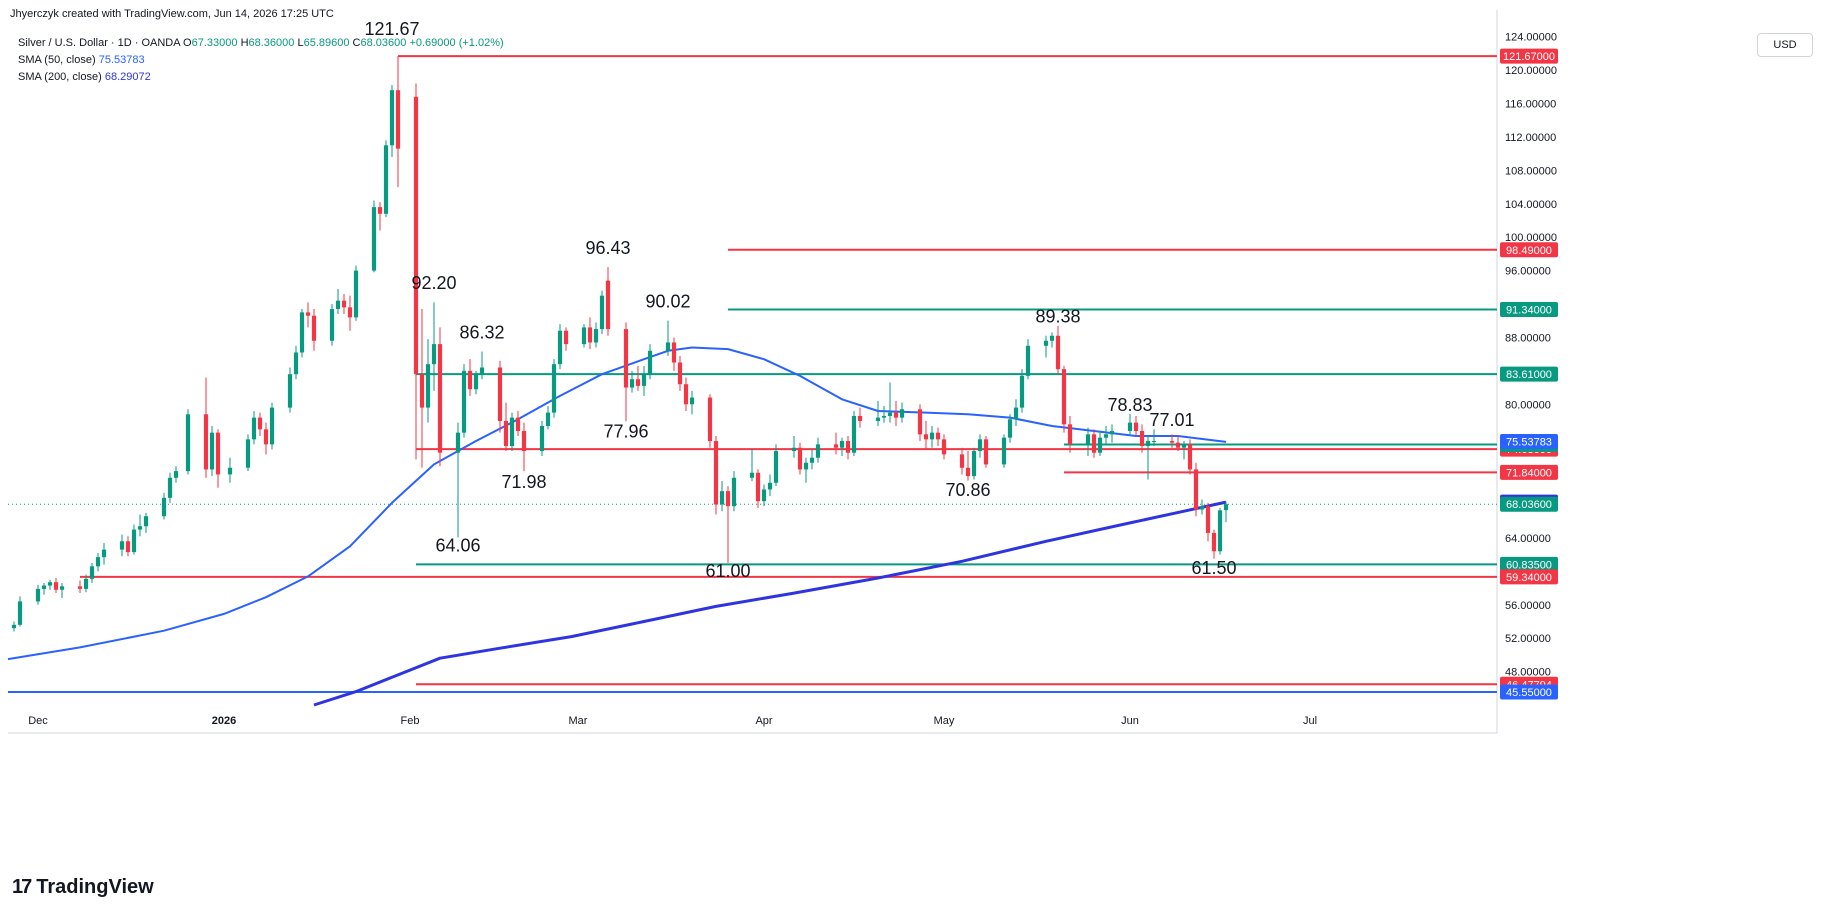  I want to click on price-tag-label: 60.83500, so click(1529, 565).